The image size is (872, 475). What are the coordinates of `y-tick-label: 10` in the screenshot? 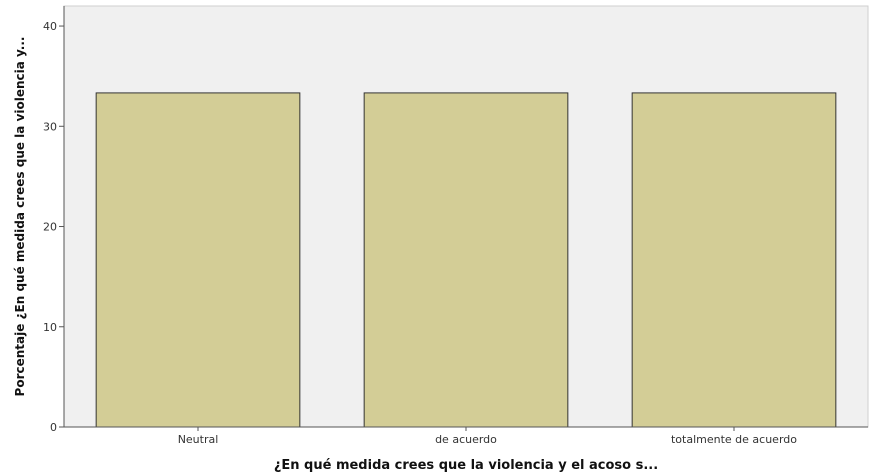 It's located at (50, 327).